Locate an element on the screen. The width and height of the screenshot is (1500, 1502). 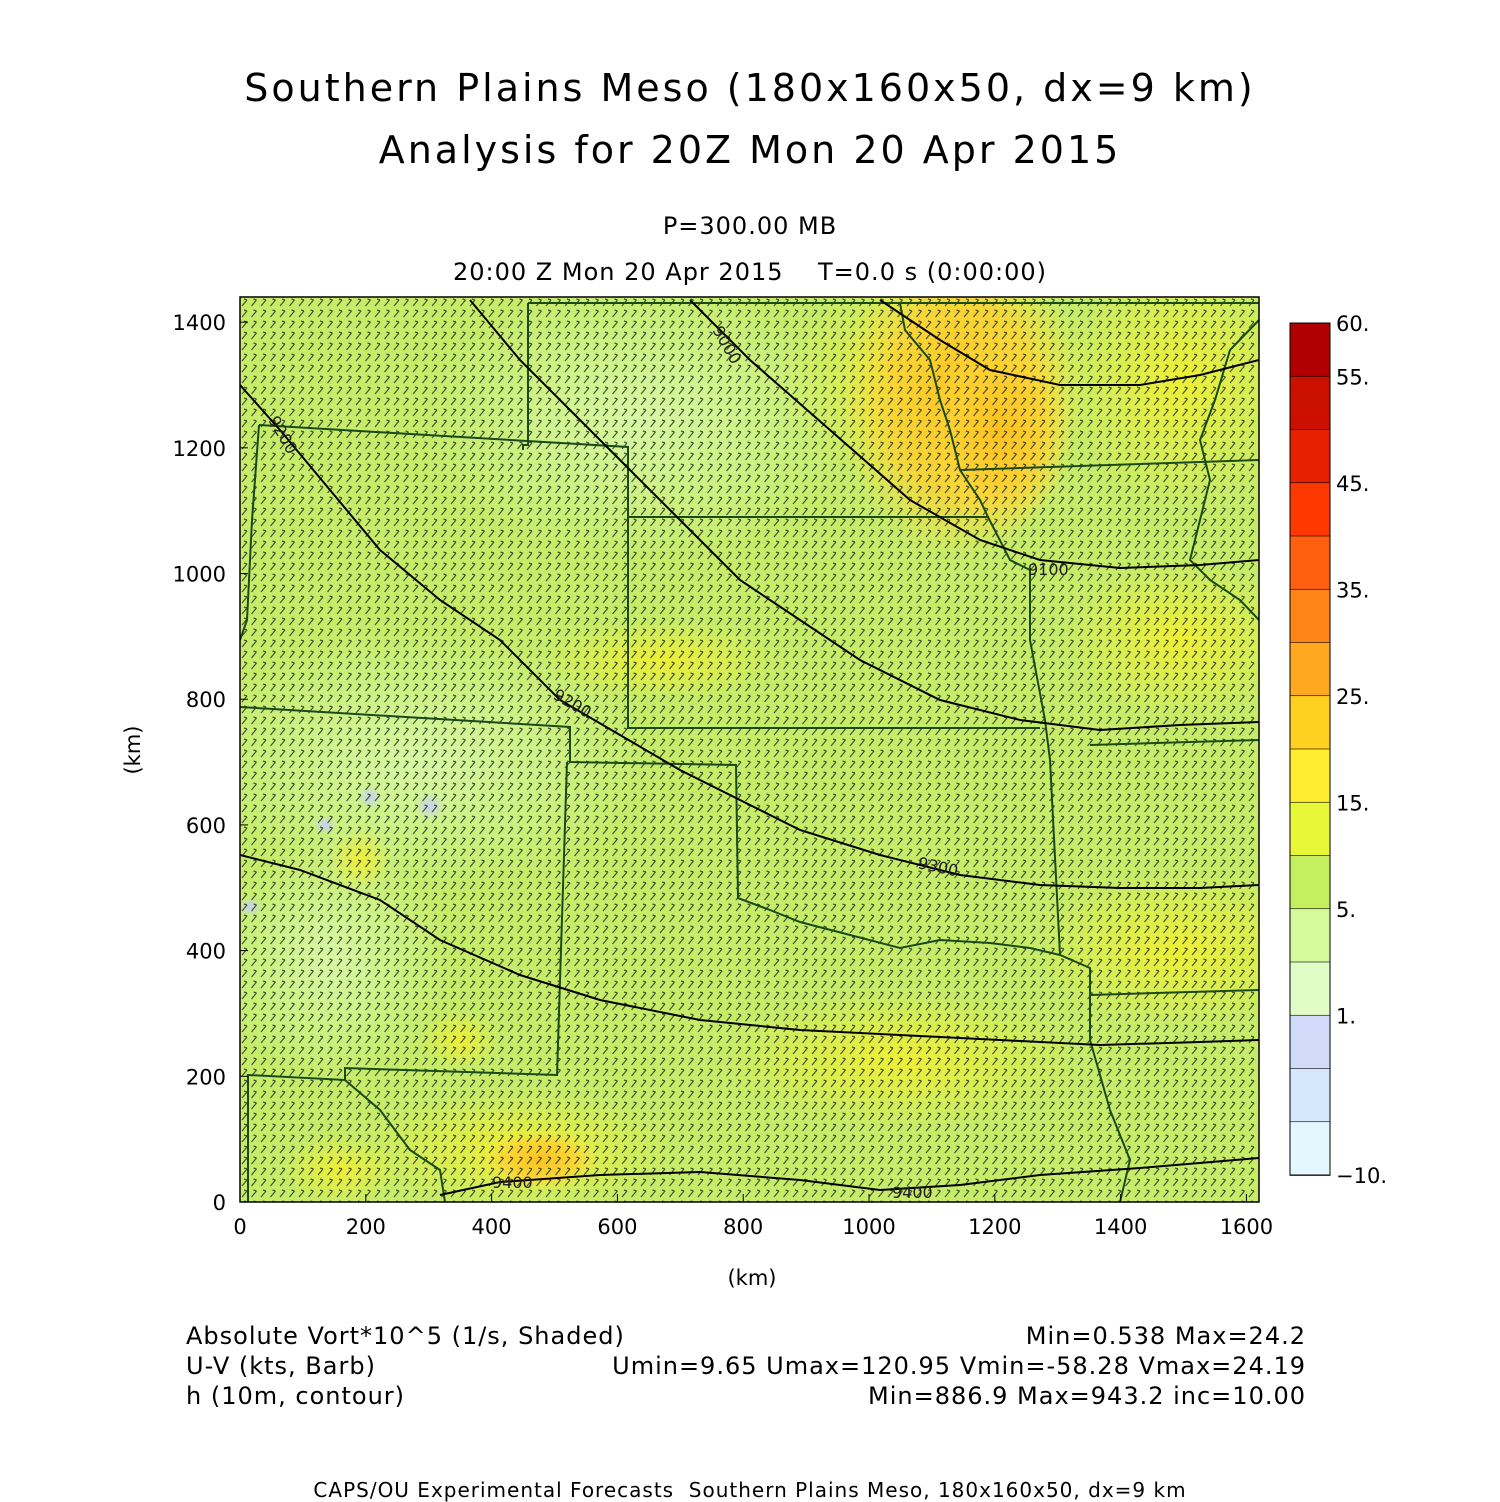
x-tick-label: 800 is located at coordinates (743, 1227).